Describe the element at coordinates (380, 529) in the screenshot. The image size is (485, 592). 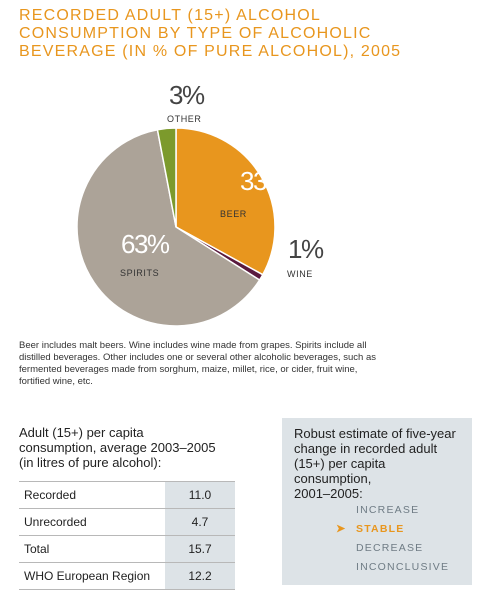
I see `option-label: STABLE` at that location.